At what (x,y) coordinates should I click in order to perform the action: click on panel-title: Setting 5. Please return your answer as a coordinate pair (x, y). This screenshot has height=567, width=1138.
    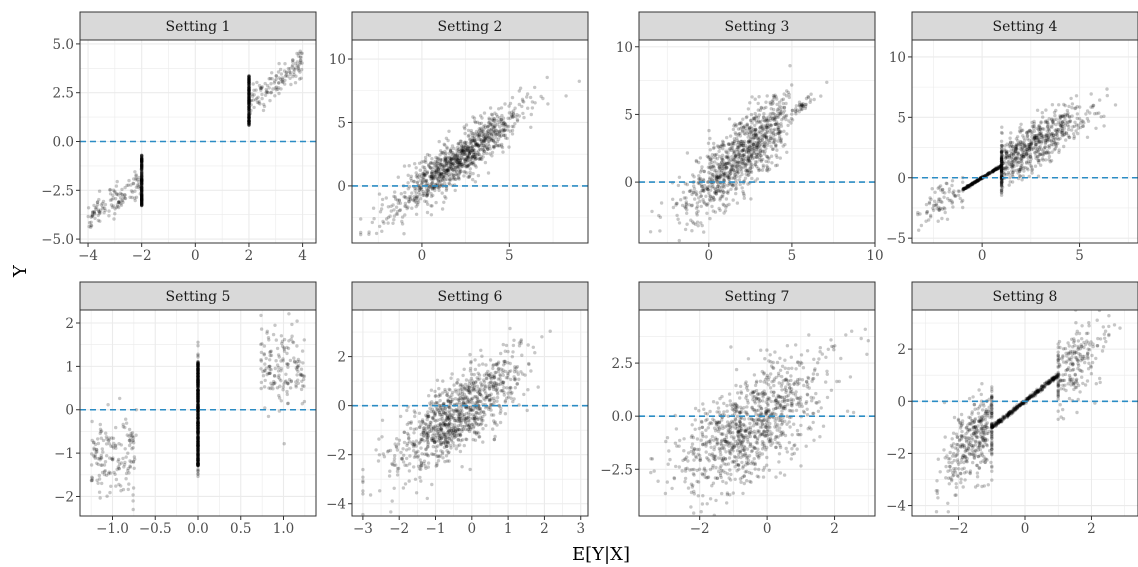
    Looking at the image, I should click on (198, 297).